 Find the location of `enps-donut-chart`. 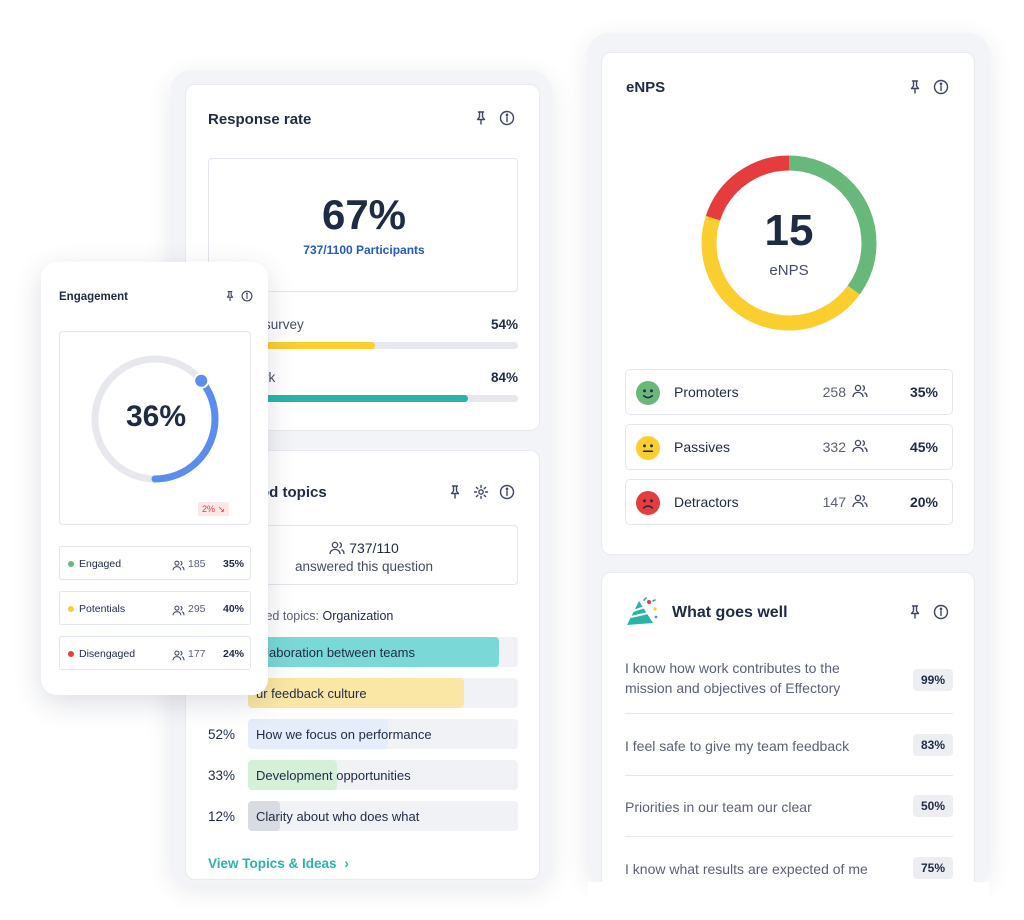

enps-donut-chart is located at coordinates (789, 243).